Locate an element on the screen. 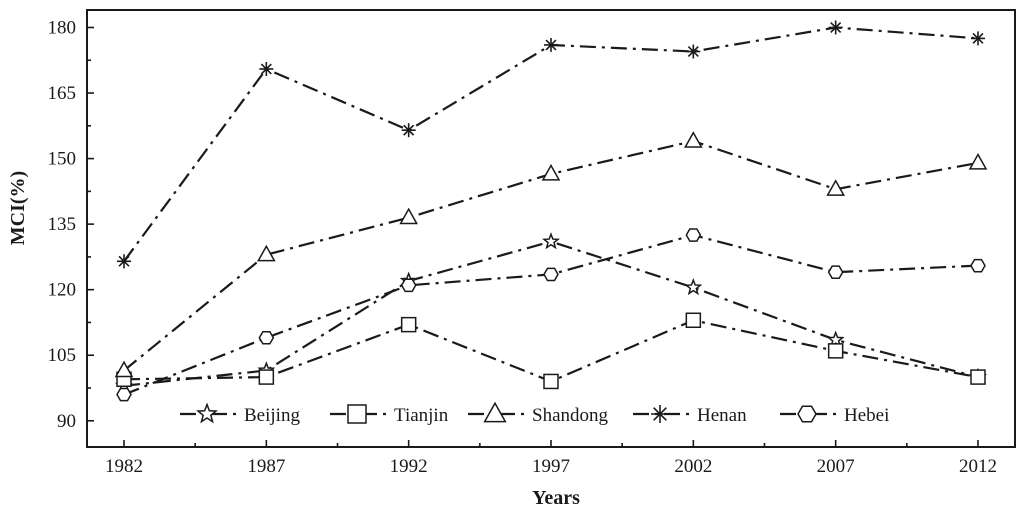 The width and height of the screenshot is (1024, 514). legend-item-tianjin: Tianjin is located at coordinates (389, 415).